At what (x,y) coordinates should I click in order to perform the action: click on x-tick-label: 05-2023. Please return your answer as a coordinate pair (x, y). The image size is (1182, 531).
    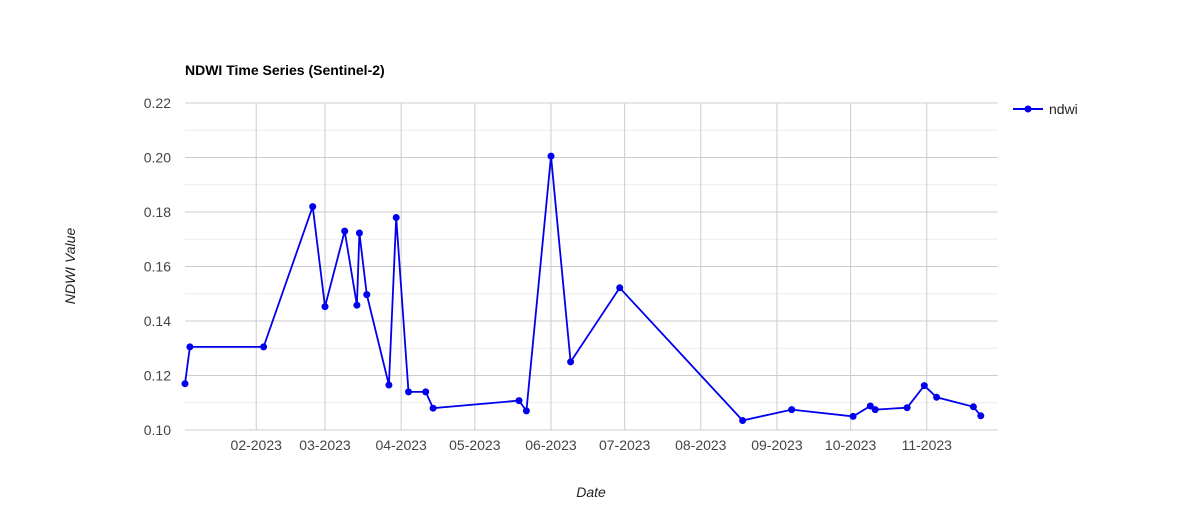
    Looking at the image, I should click on (475, 445).